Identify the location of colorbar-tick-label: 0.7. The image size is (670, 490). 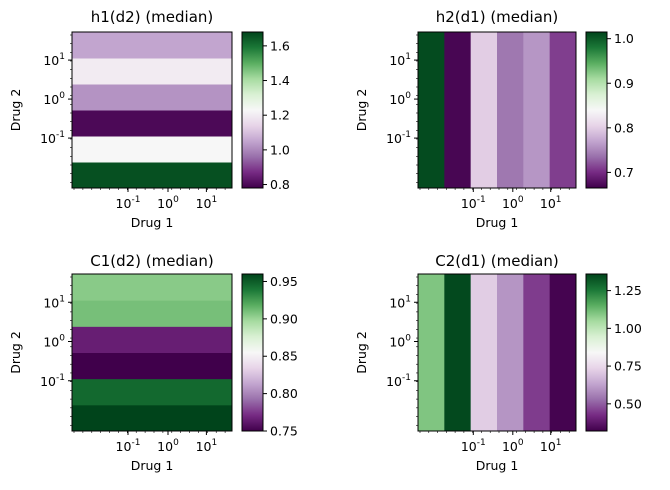
(624, 172).